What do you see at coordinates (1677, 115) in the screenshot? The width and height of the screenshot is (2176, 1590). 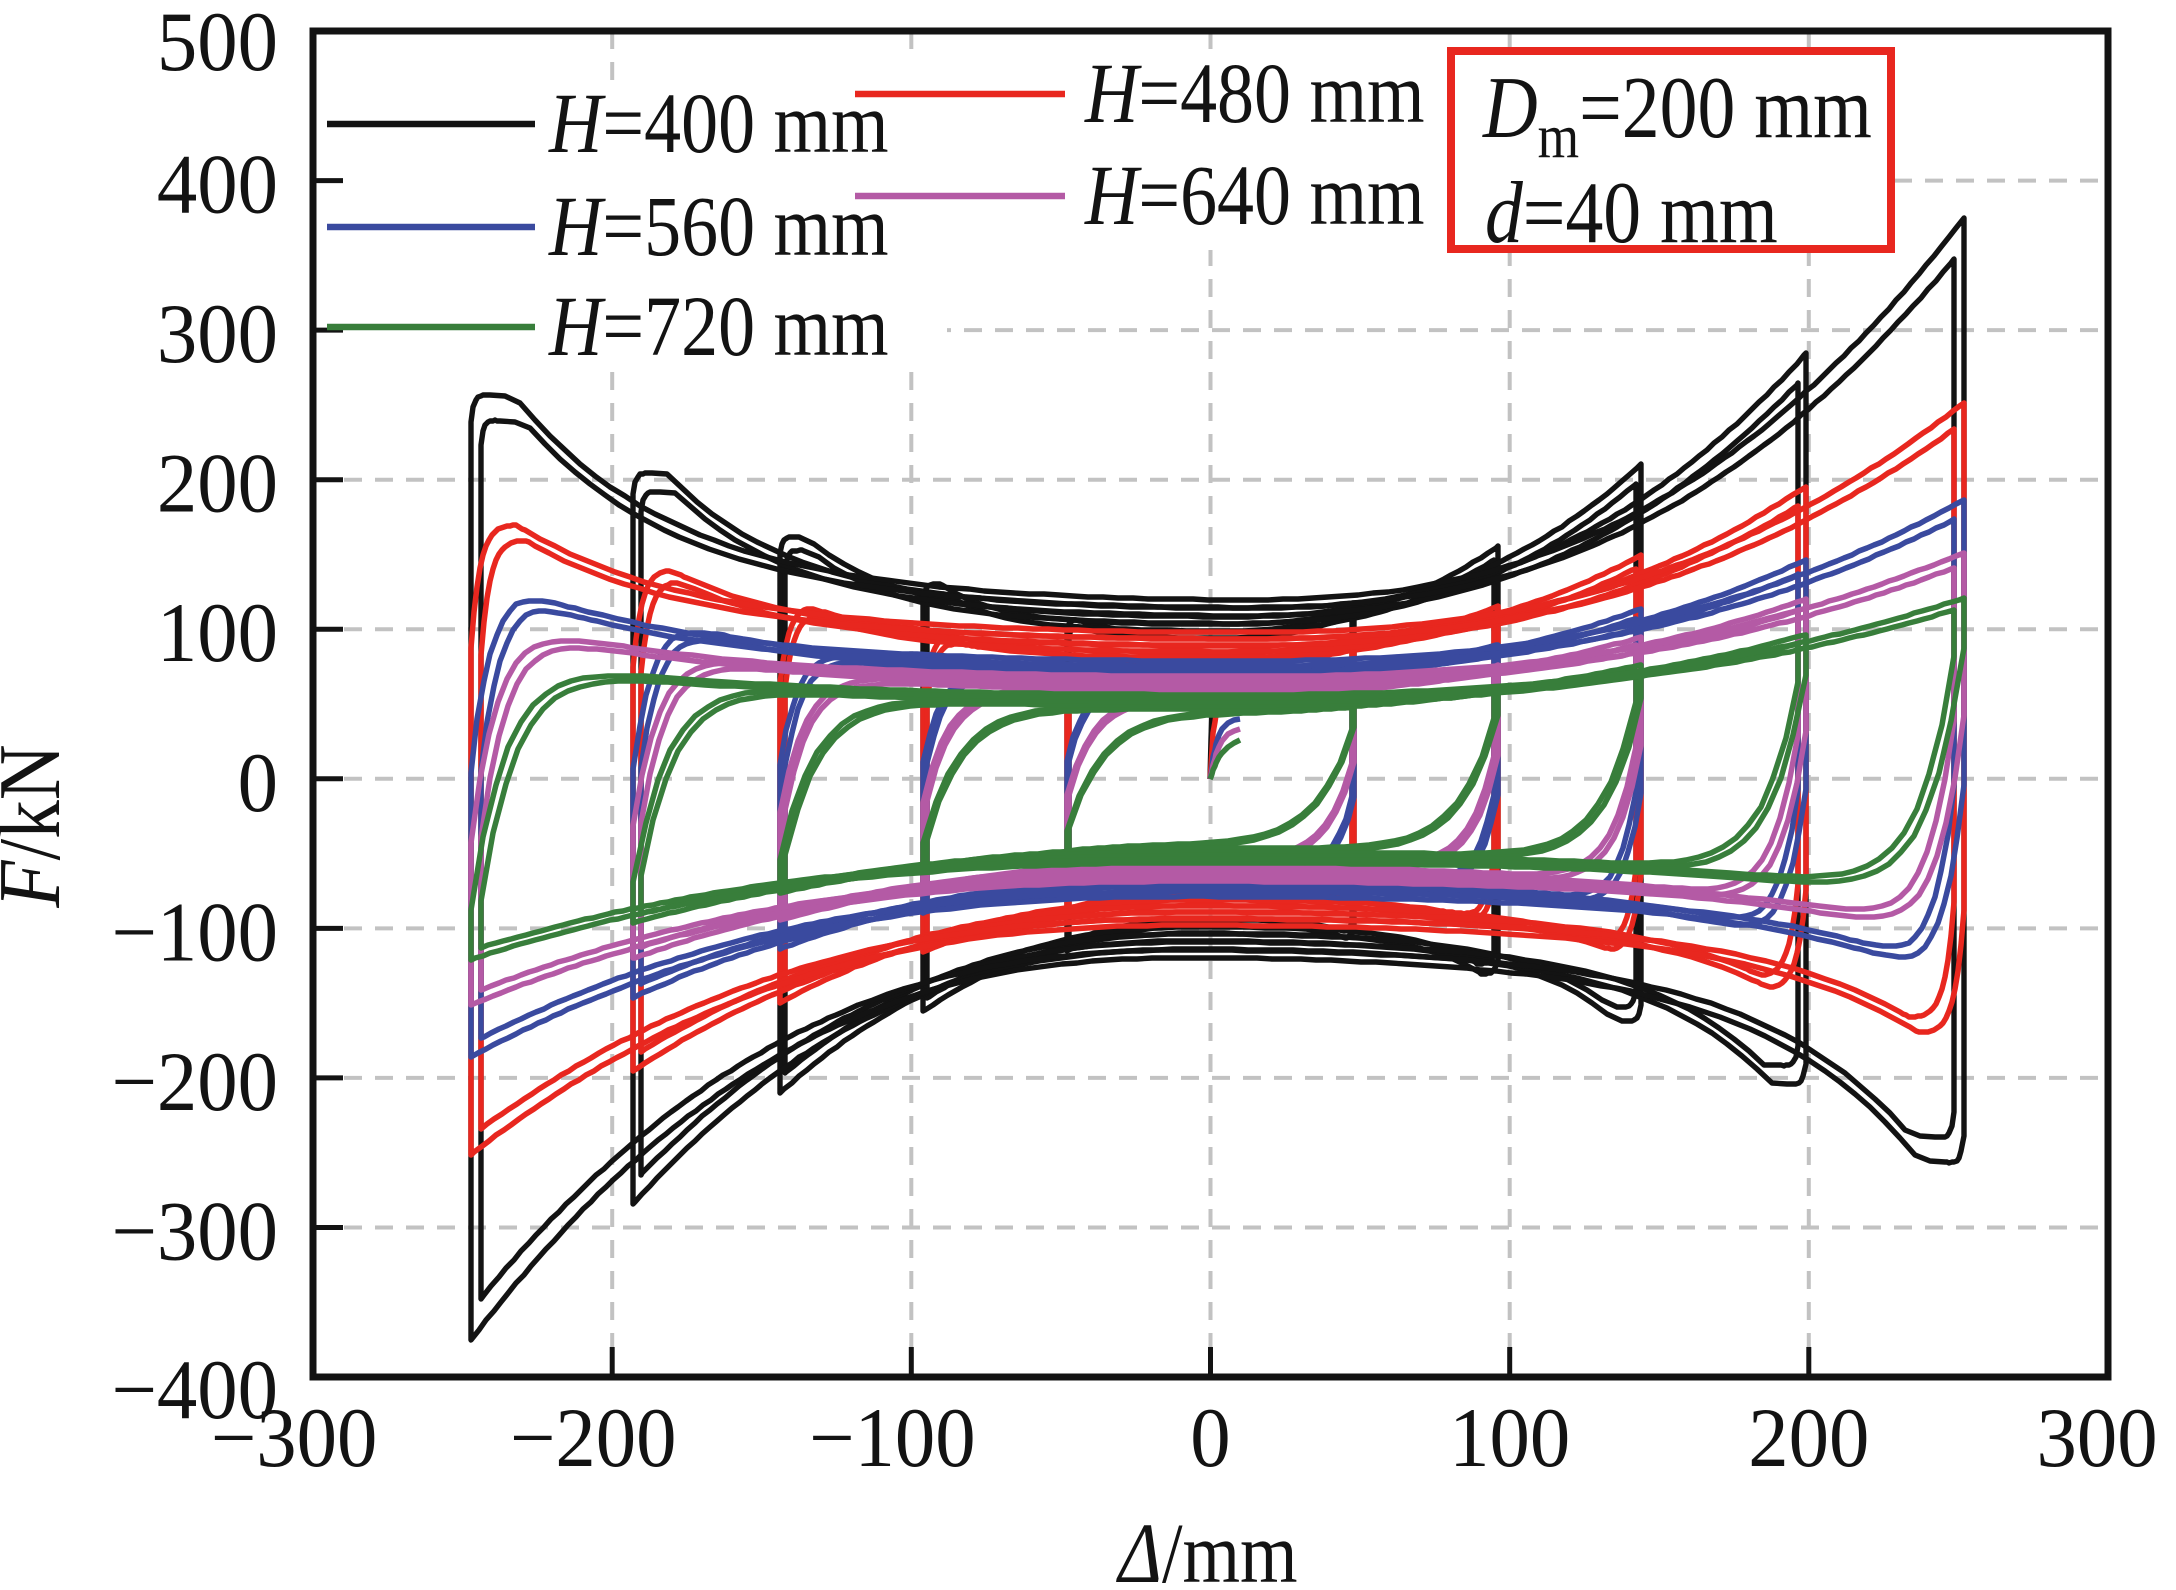 I see `svg-text: Dm=200 mm` at bounding box center [1677, 115].